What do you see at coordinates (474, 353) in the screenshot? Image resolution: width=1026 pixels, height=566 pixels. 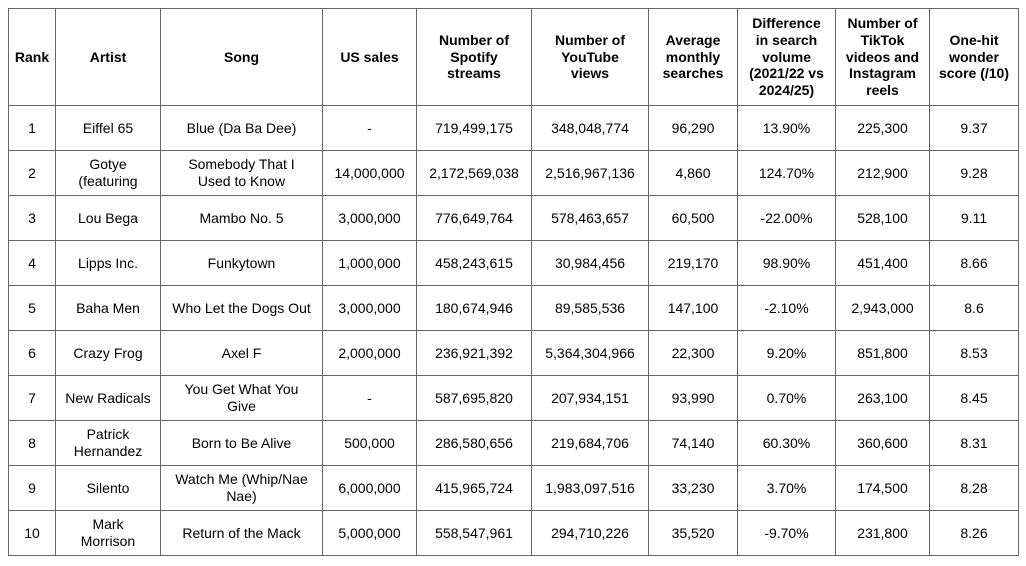 I see `cell-spotify-streams: 236,921,392` at bounding box center [474, 353].